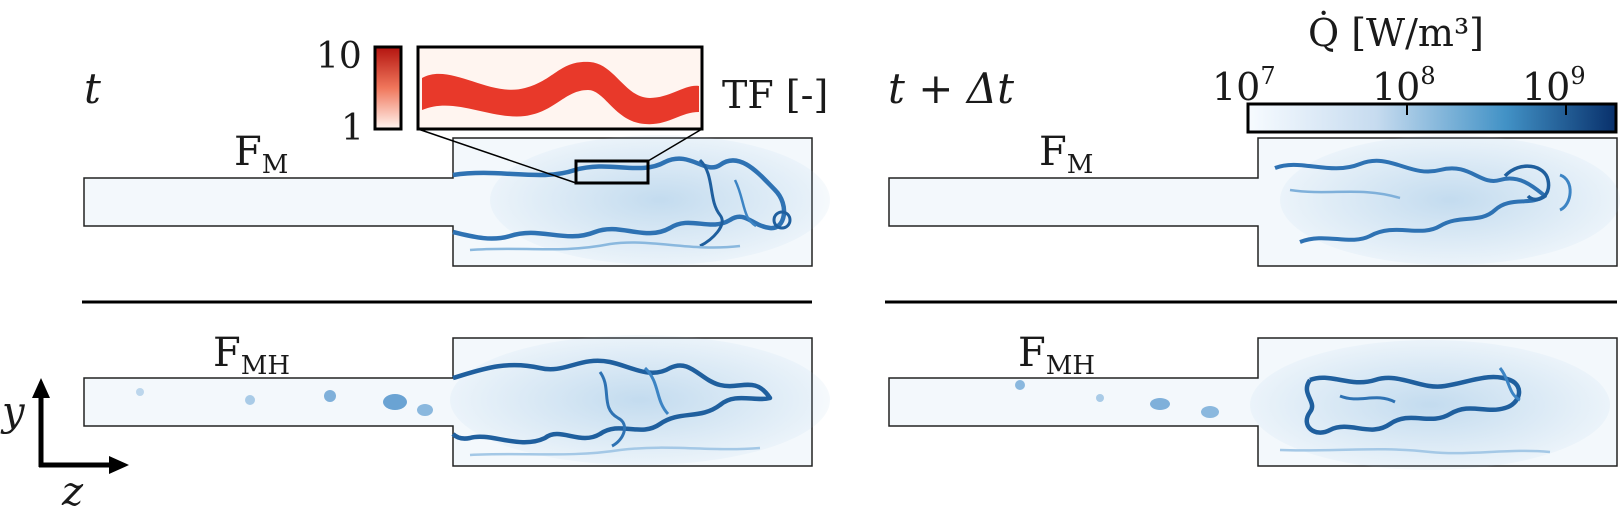  What do you see at coordinates (1396, 33) in the screenshot?
I see `q-colorbar-title: Q̇ [W/m³]` at bounding box center [1396, 33].